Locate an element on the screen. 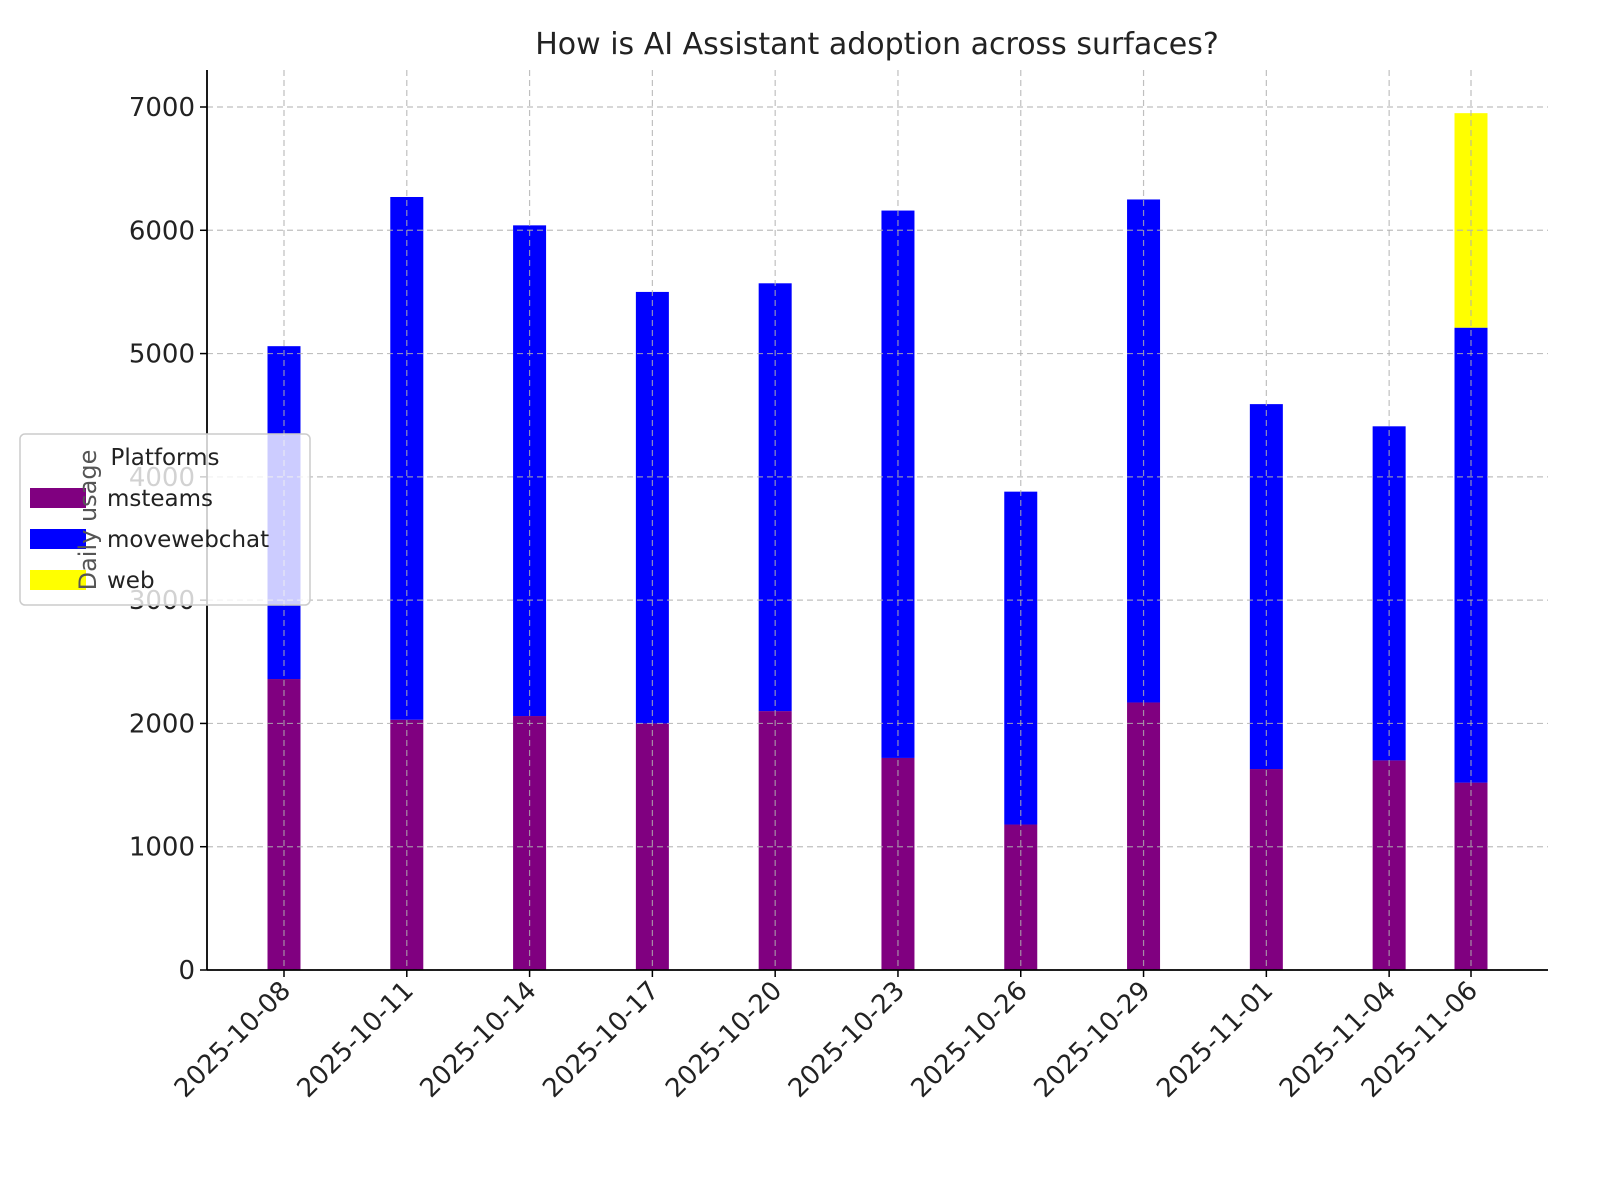 The width and height of the screenshot is (1599, 1184). x-tick-label: 2025-11-01 is located at coordinates (1215, 1040).